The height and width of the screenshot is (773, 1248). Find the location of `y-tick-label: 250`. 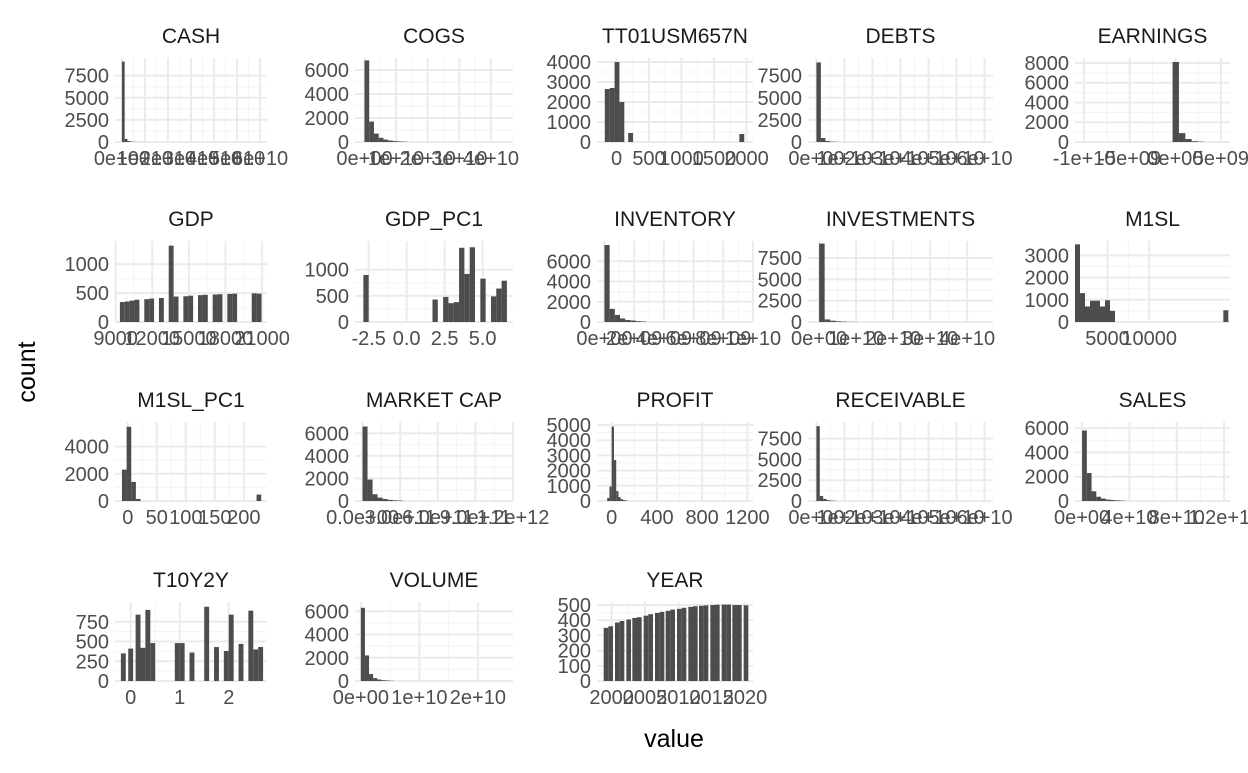

y-tick-label: 250 is located at coordinates (92, 662).